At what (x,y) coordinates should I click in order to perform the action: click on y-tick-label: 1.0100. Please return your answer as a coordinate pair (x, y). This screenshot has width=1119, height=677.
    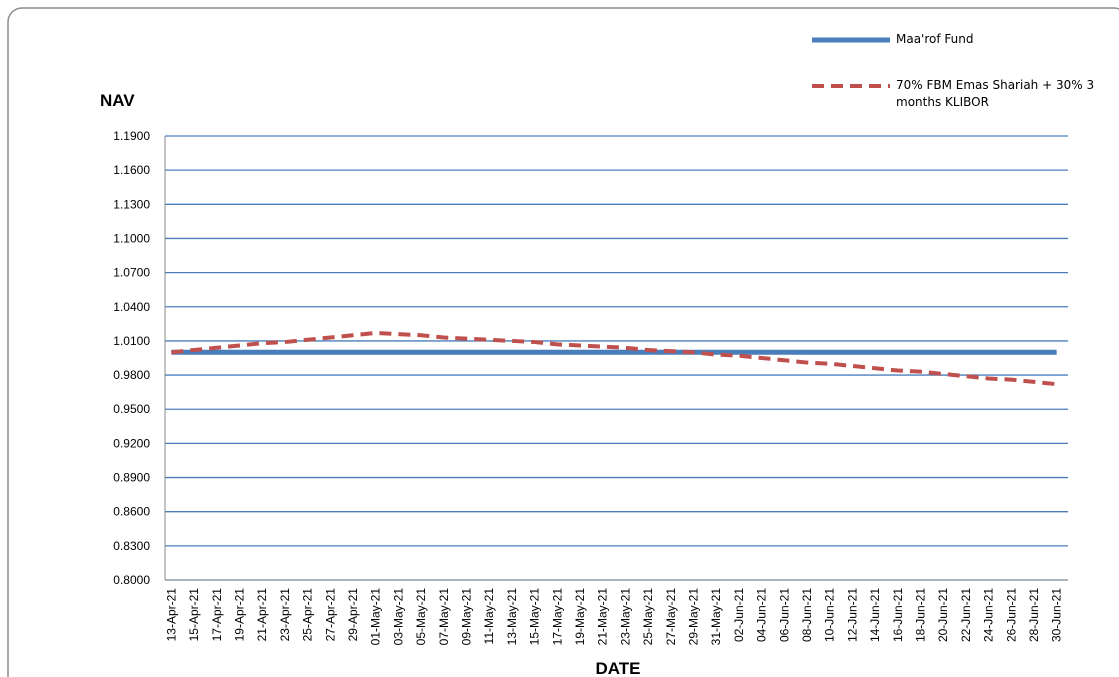
    Looking at the image, I should click on (131, 341).